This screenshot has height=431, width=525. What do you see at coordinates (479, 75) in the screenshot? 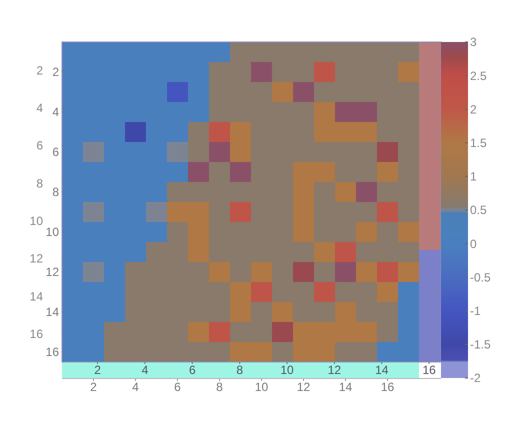
I see `color-bar-label: 2.5` at bounding box center [479, 75].